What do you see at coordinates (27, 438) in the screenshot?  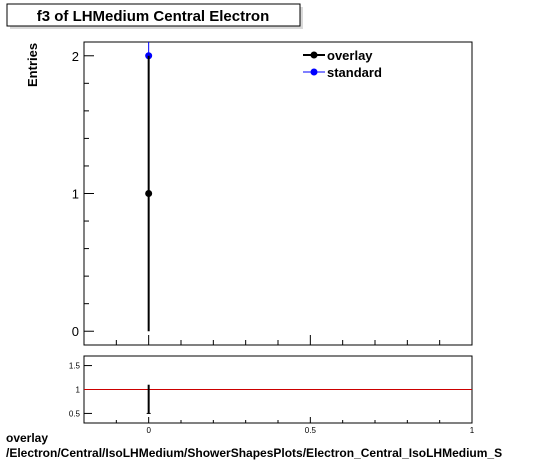 I see `footer-line-1: overlay` at bounding box center [27, 438].